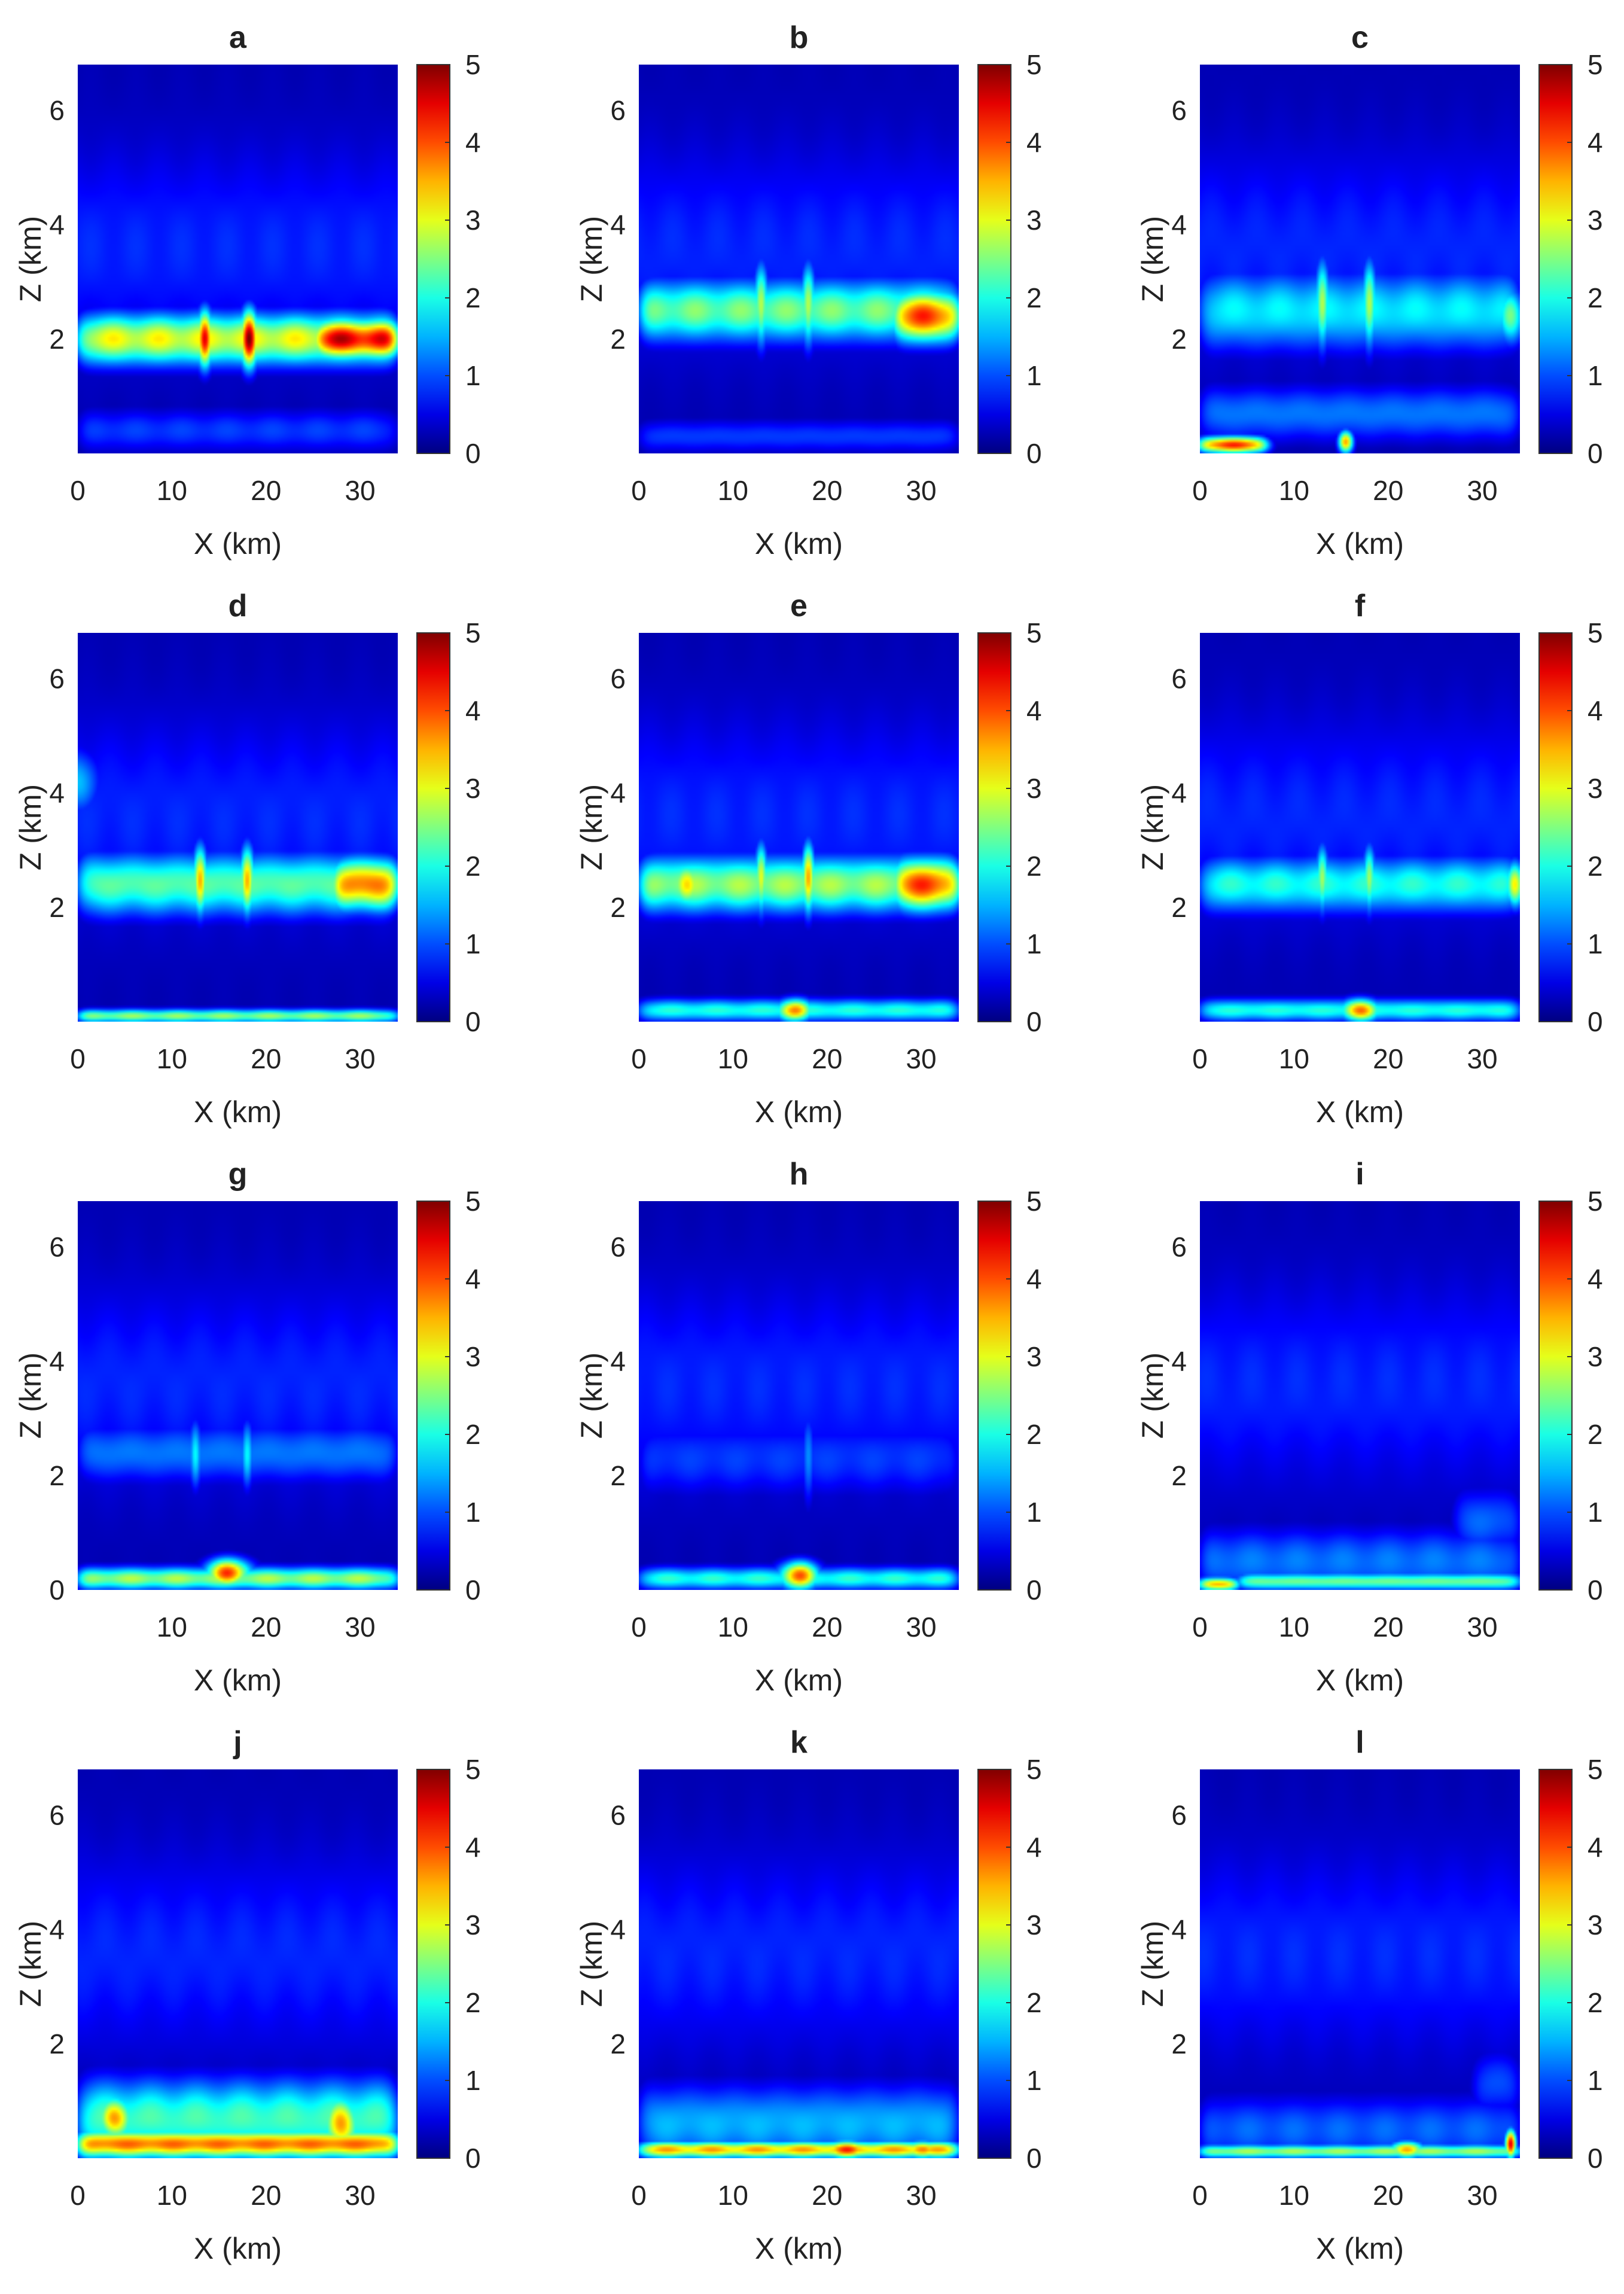 Image resolution: width=1624 pixels, height=2294 pixels. What do you see at coordinates (994, 259) in the screenshot?
I see `colorbar-b` at bounding box center [994, 259].